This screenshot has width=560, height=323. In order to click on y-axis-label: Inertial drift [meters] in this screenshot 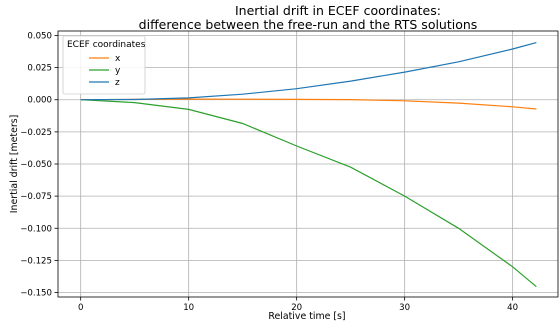, I will do `click(14, 164)`.